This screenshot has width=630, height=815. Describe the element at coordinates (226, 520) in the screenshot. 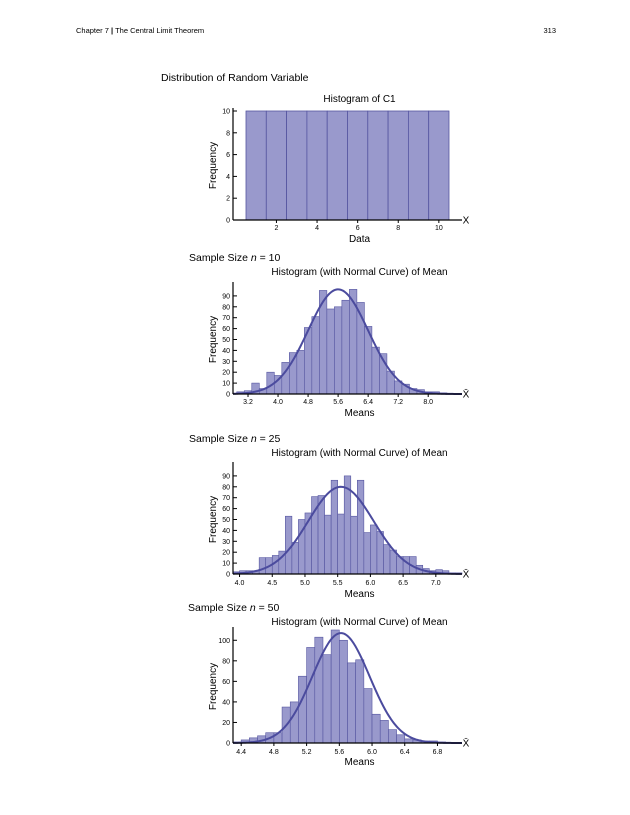

I see `chart3-y-tick-label: 50` at that location.